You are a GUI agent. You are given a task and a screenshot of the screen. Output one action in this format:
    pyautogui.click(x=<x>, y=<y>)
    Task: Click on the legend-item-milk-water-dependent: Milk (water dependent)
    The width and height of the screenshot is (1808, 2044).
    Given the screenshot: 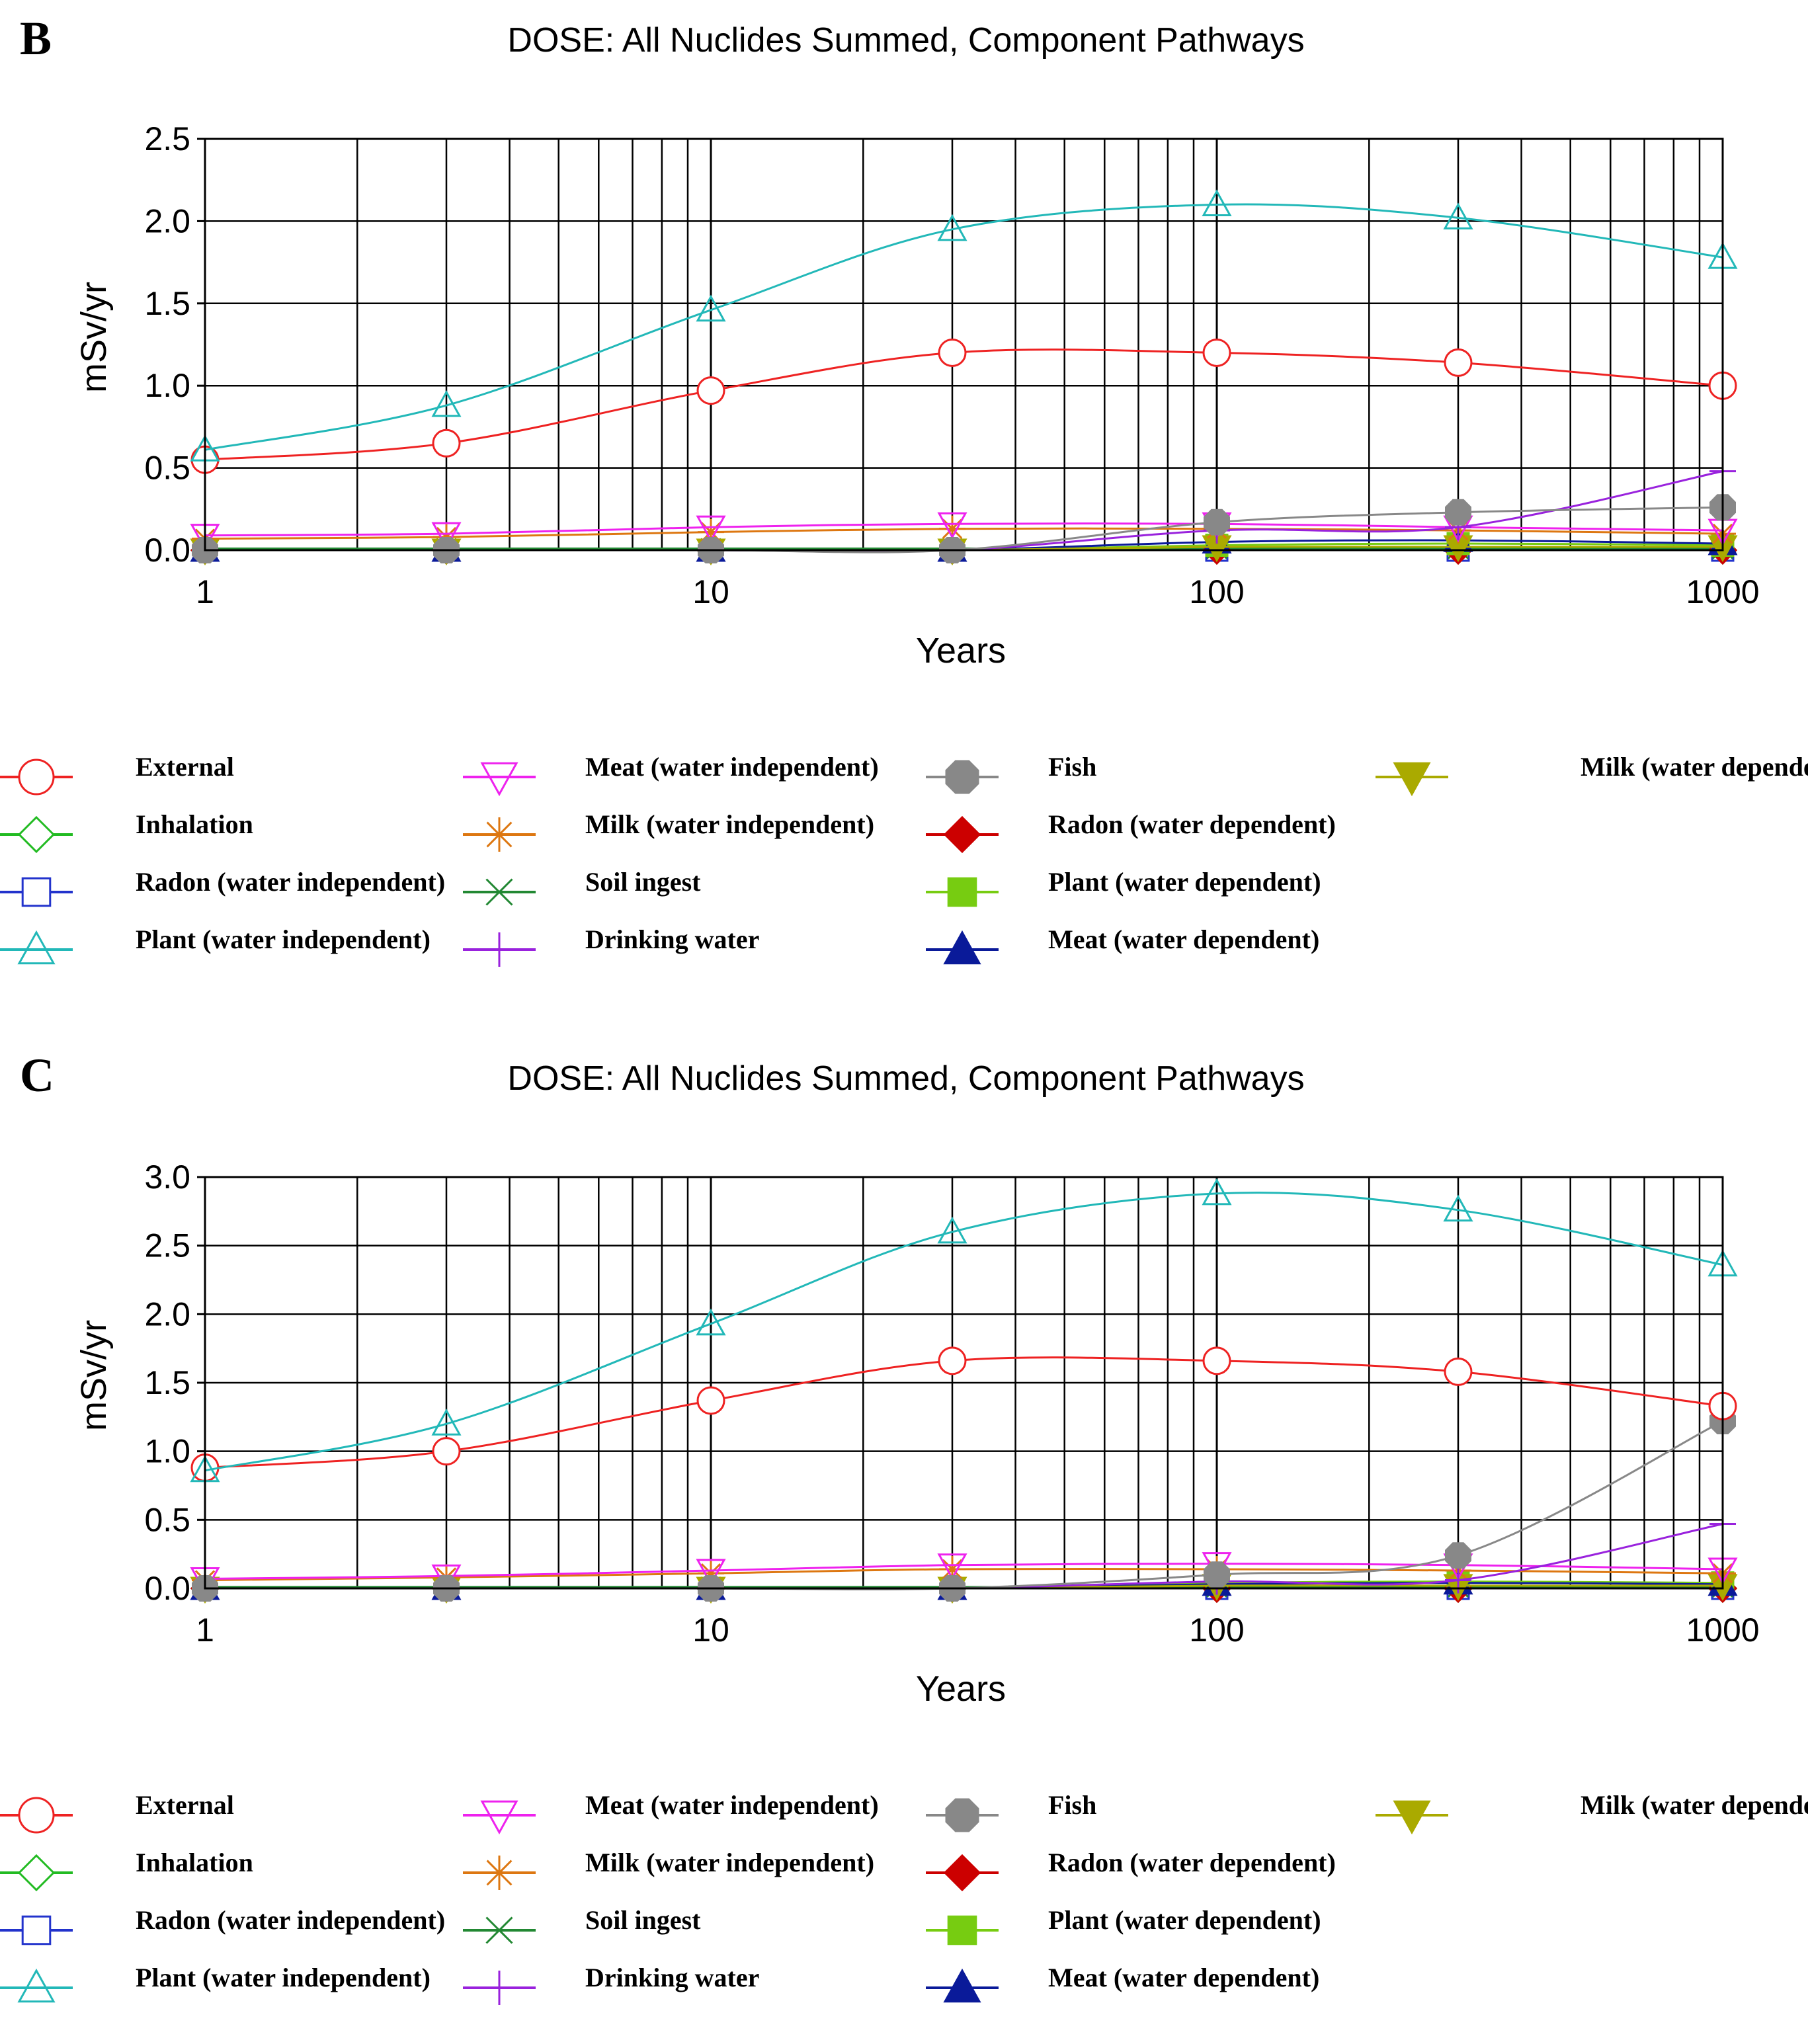 What is the action you would take?
    pyautogui.click(x=1592, y=1813)
    